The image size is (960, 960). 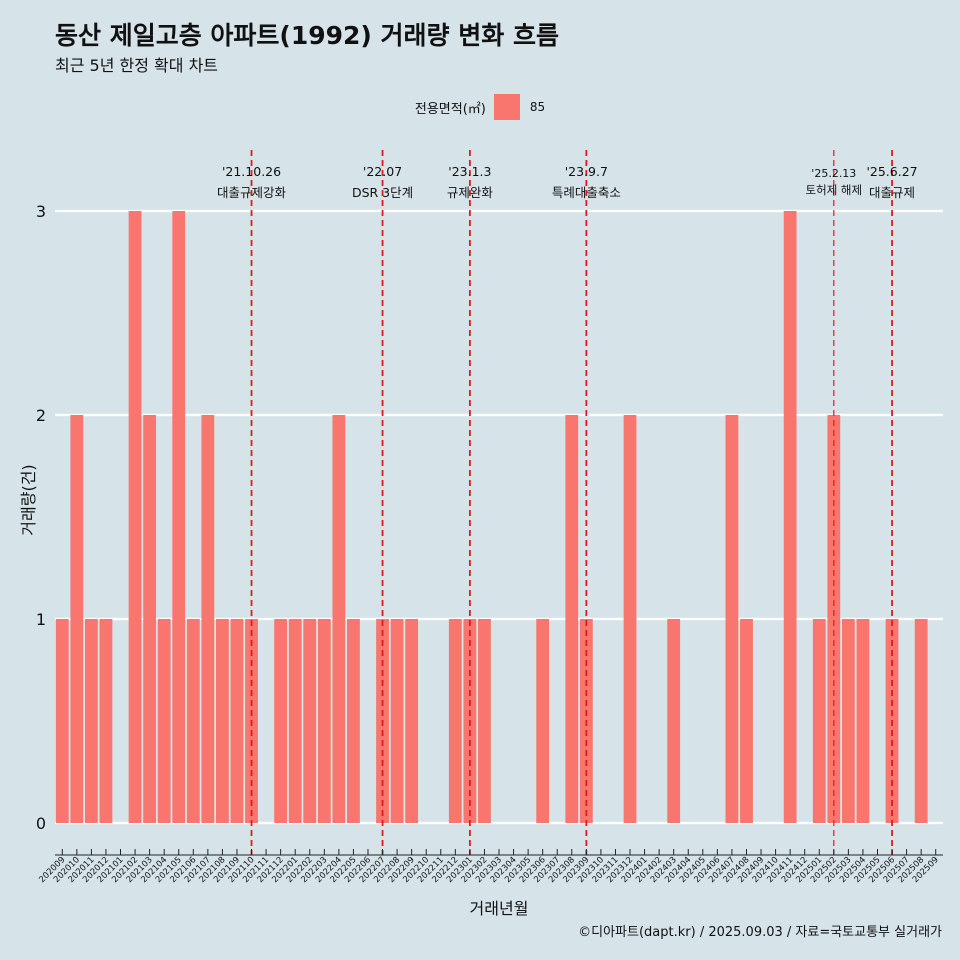 I want to click on event-date-label: '23.1.3, so click(x=469, y=171).